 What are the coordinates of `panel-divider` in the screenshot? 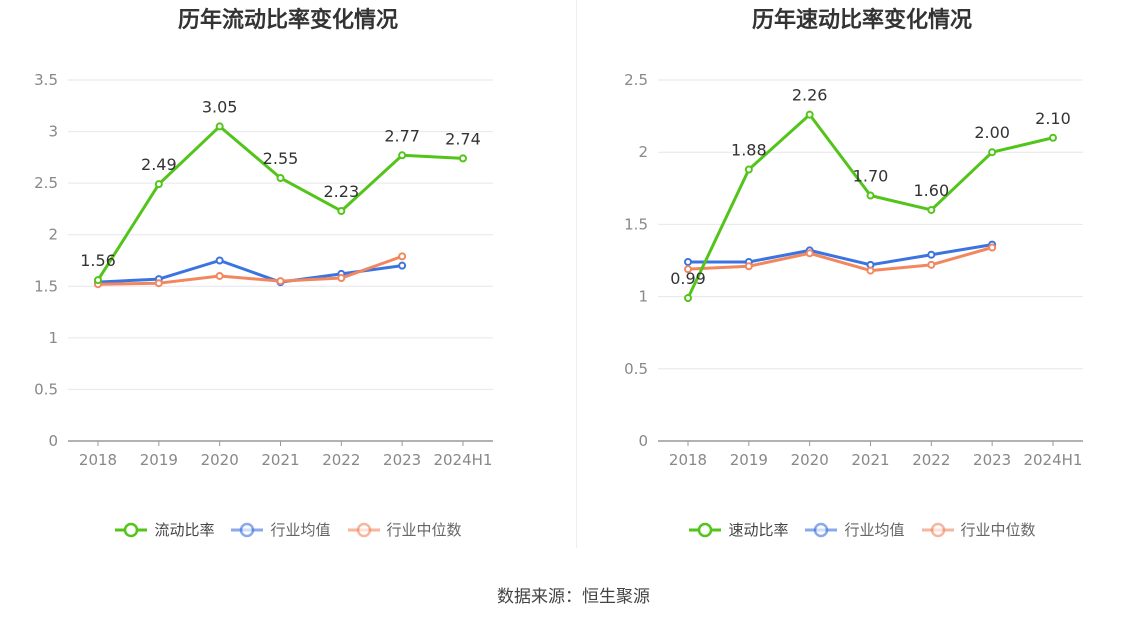 It's located at (576, 274).